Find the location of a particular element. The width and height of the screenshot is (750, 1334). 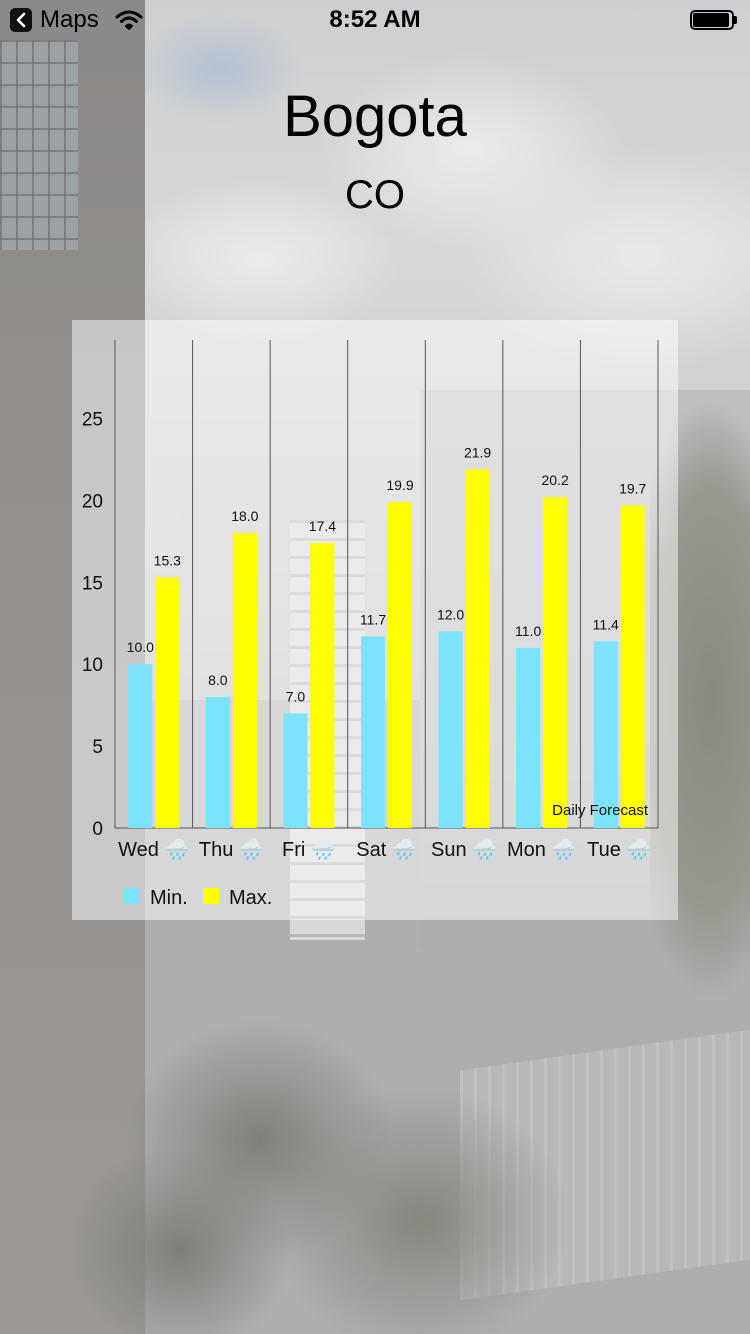

bar-value-label: 19.7 is located at coordinates (632, 488).